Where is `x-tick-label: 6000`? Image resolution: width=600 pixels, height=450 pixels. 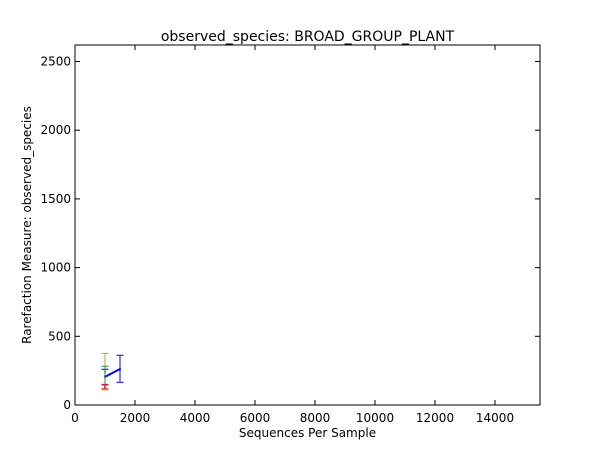 x-tick-label: 6000 is located at coordinates (255, 418).